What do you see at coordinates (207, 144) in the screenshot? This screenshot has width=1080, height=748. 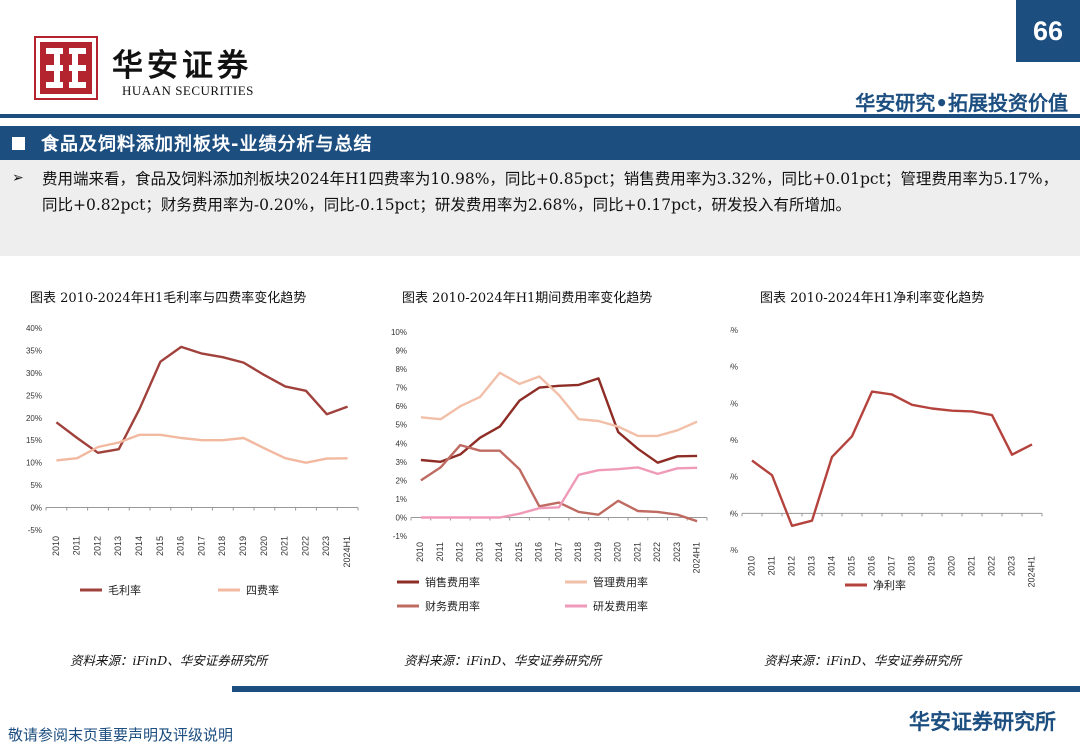 I see `section-title: 食品及饲料添加剂板块-业绩分析与总结` at bounding box center [207, 144].